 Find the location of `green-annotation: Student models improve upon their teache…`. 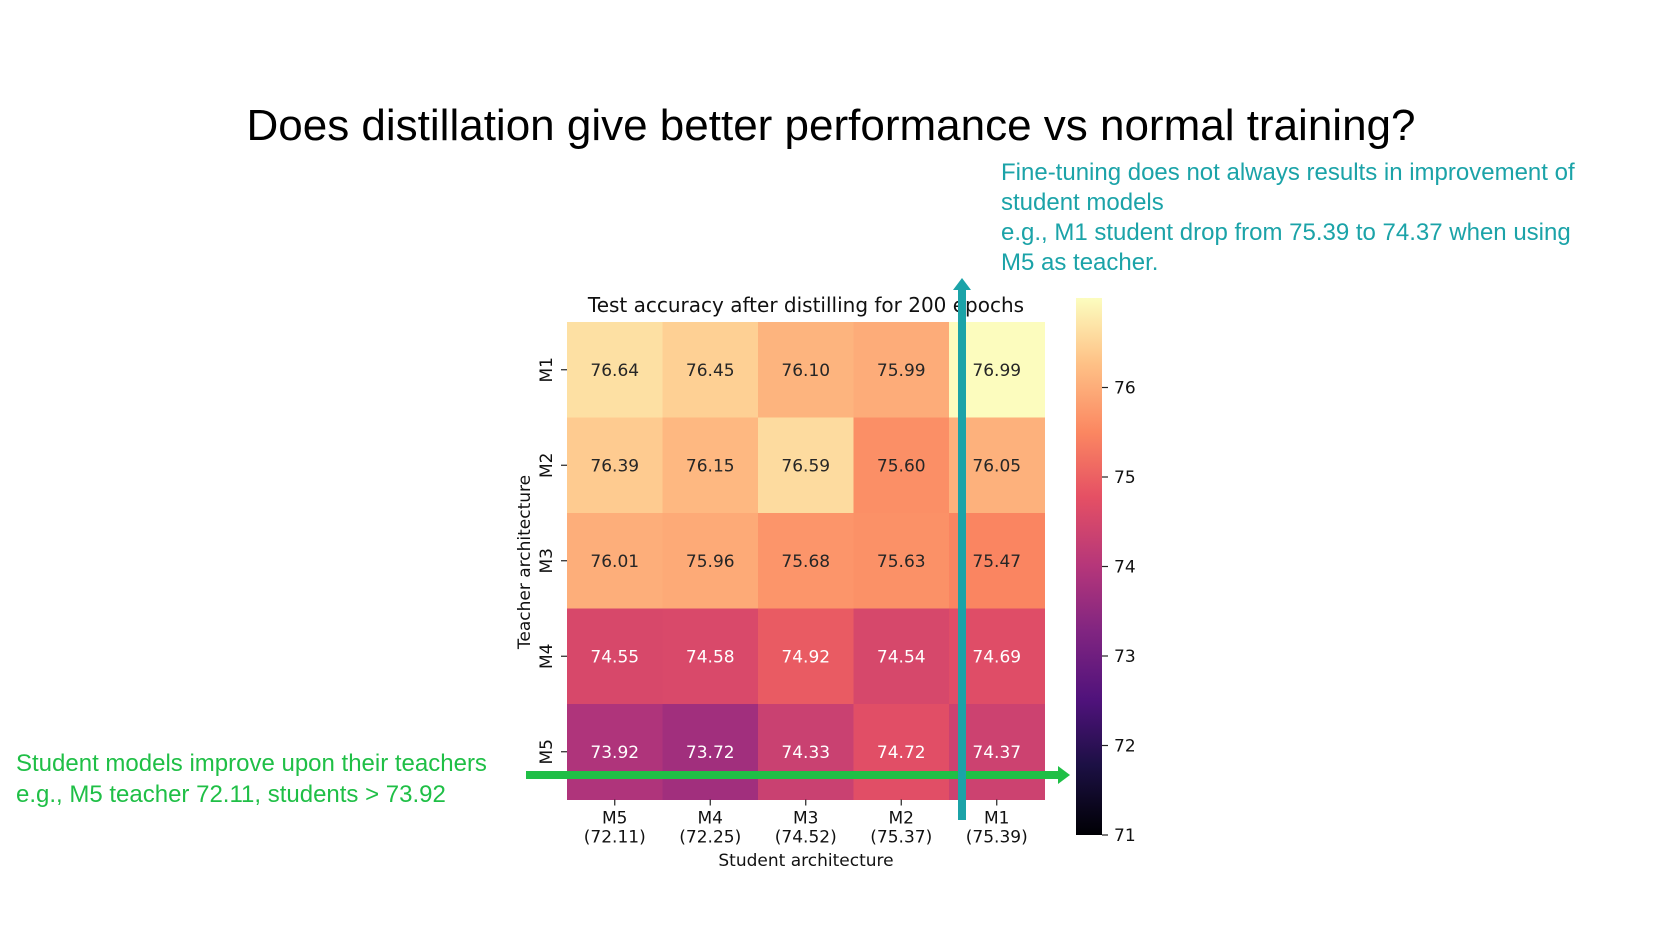

green-annotation: Student models improve upon their teache… is located at coordinates (251, 779).